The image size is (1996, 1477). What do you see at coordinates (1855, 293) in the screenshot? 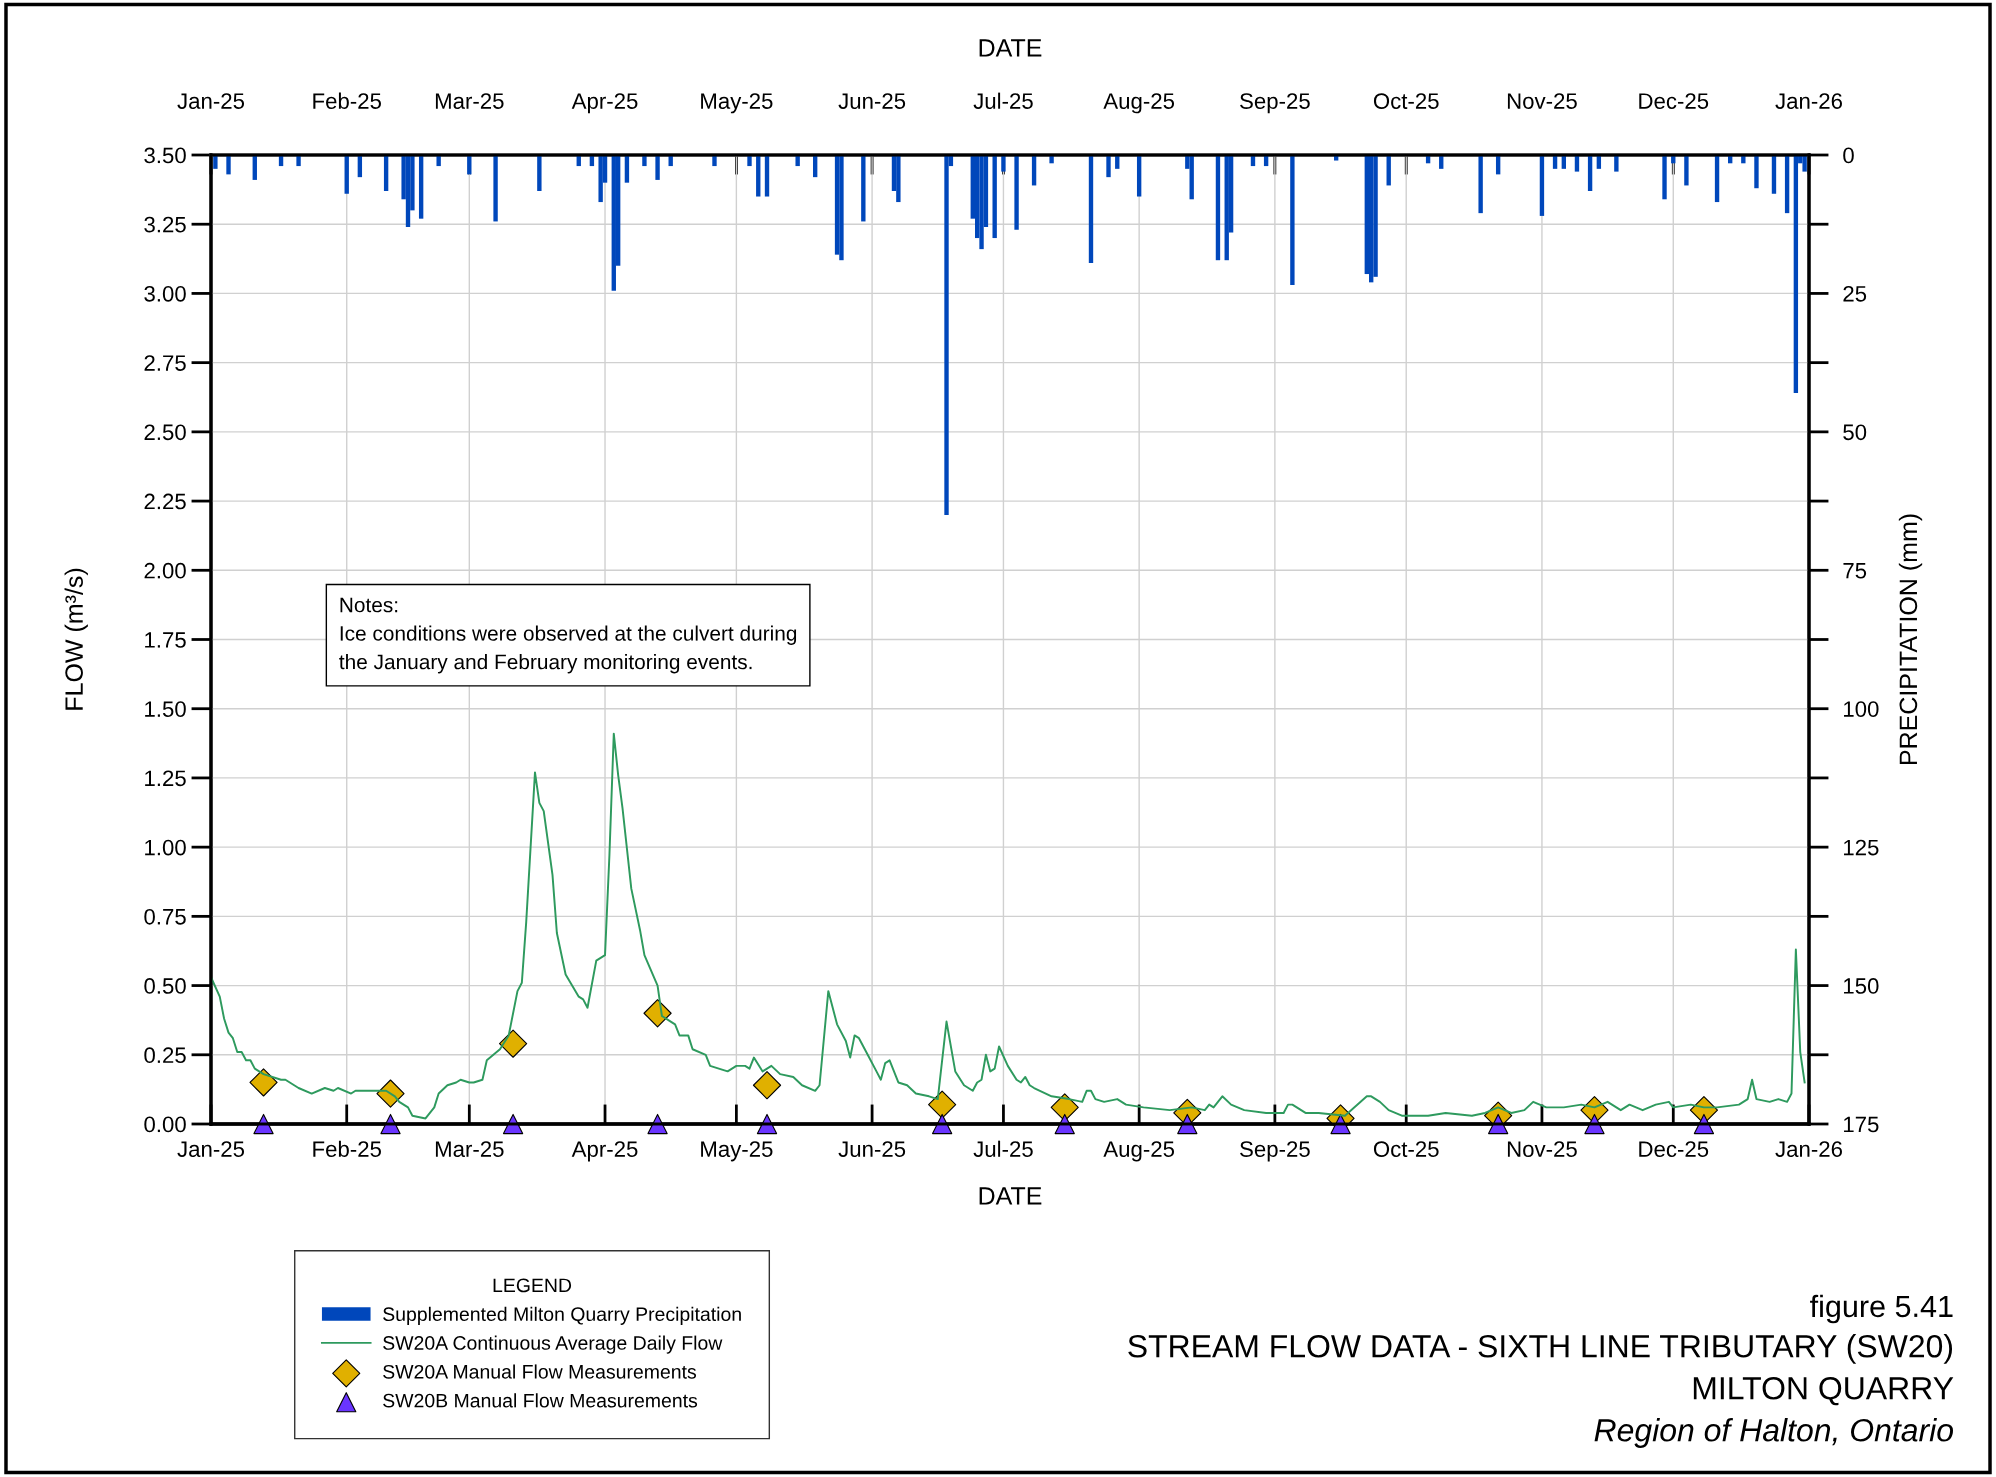
I see `y2-tick-label: 25` at bounding box center [1855, 293].